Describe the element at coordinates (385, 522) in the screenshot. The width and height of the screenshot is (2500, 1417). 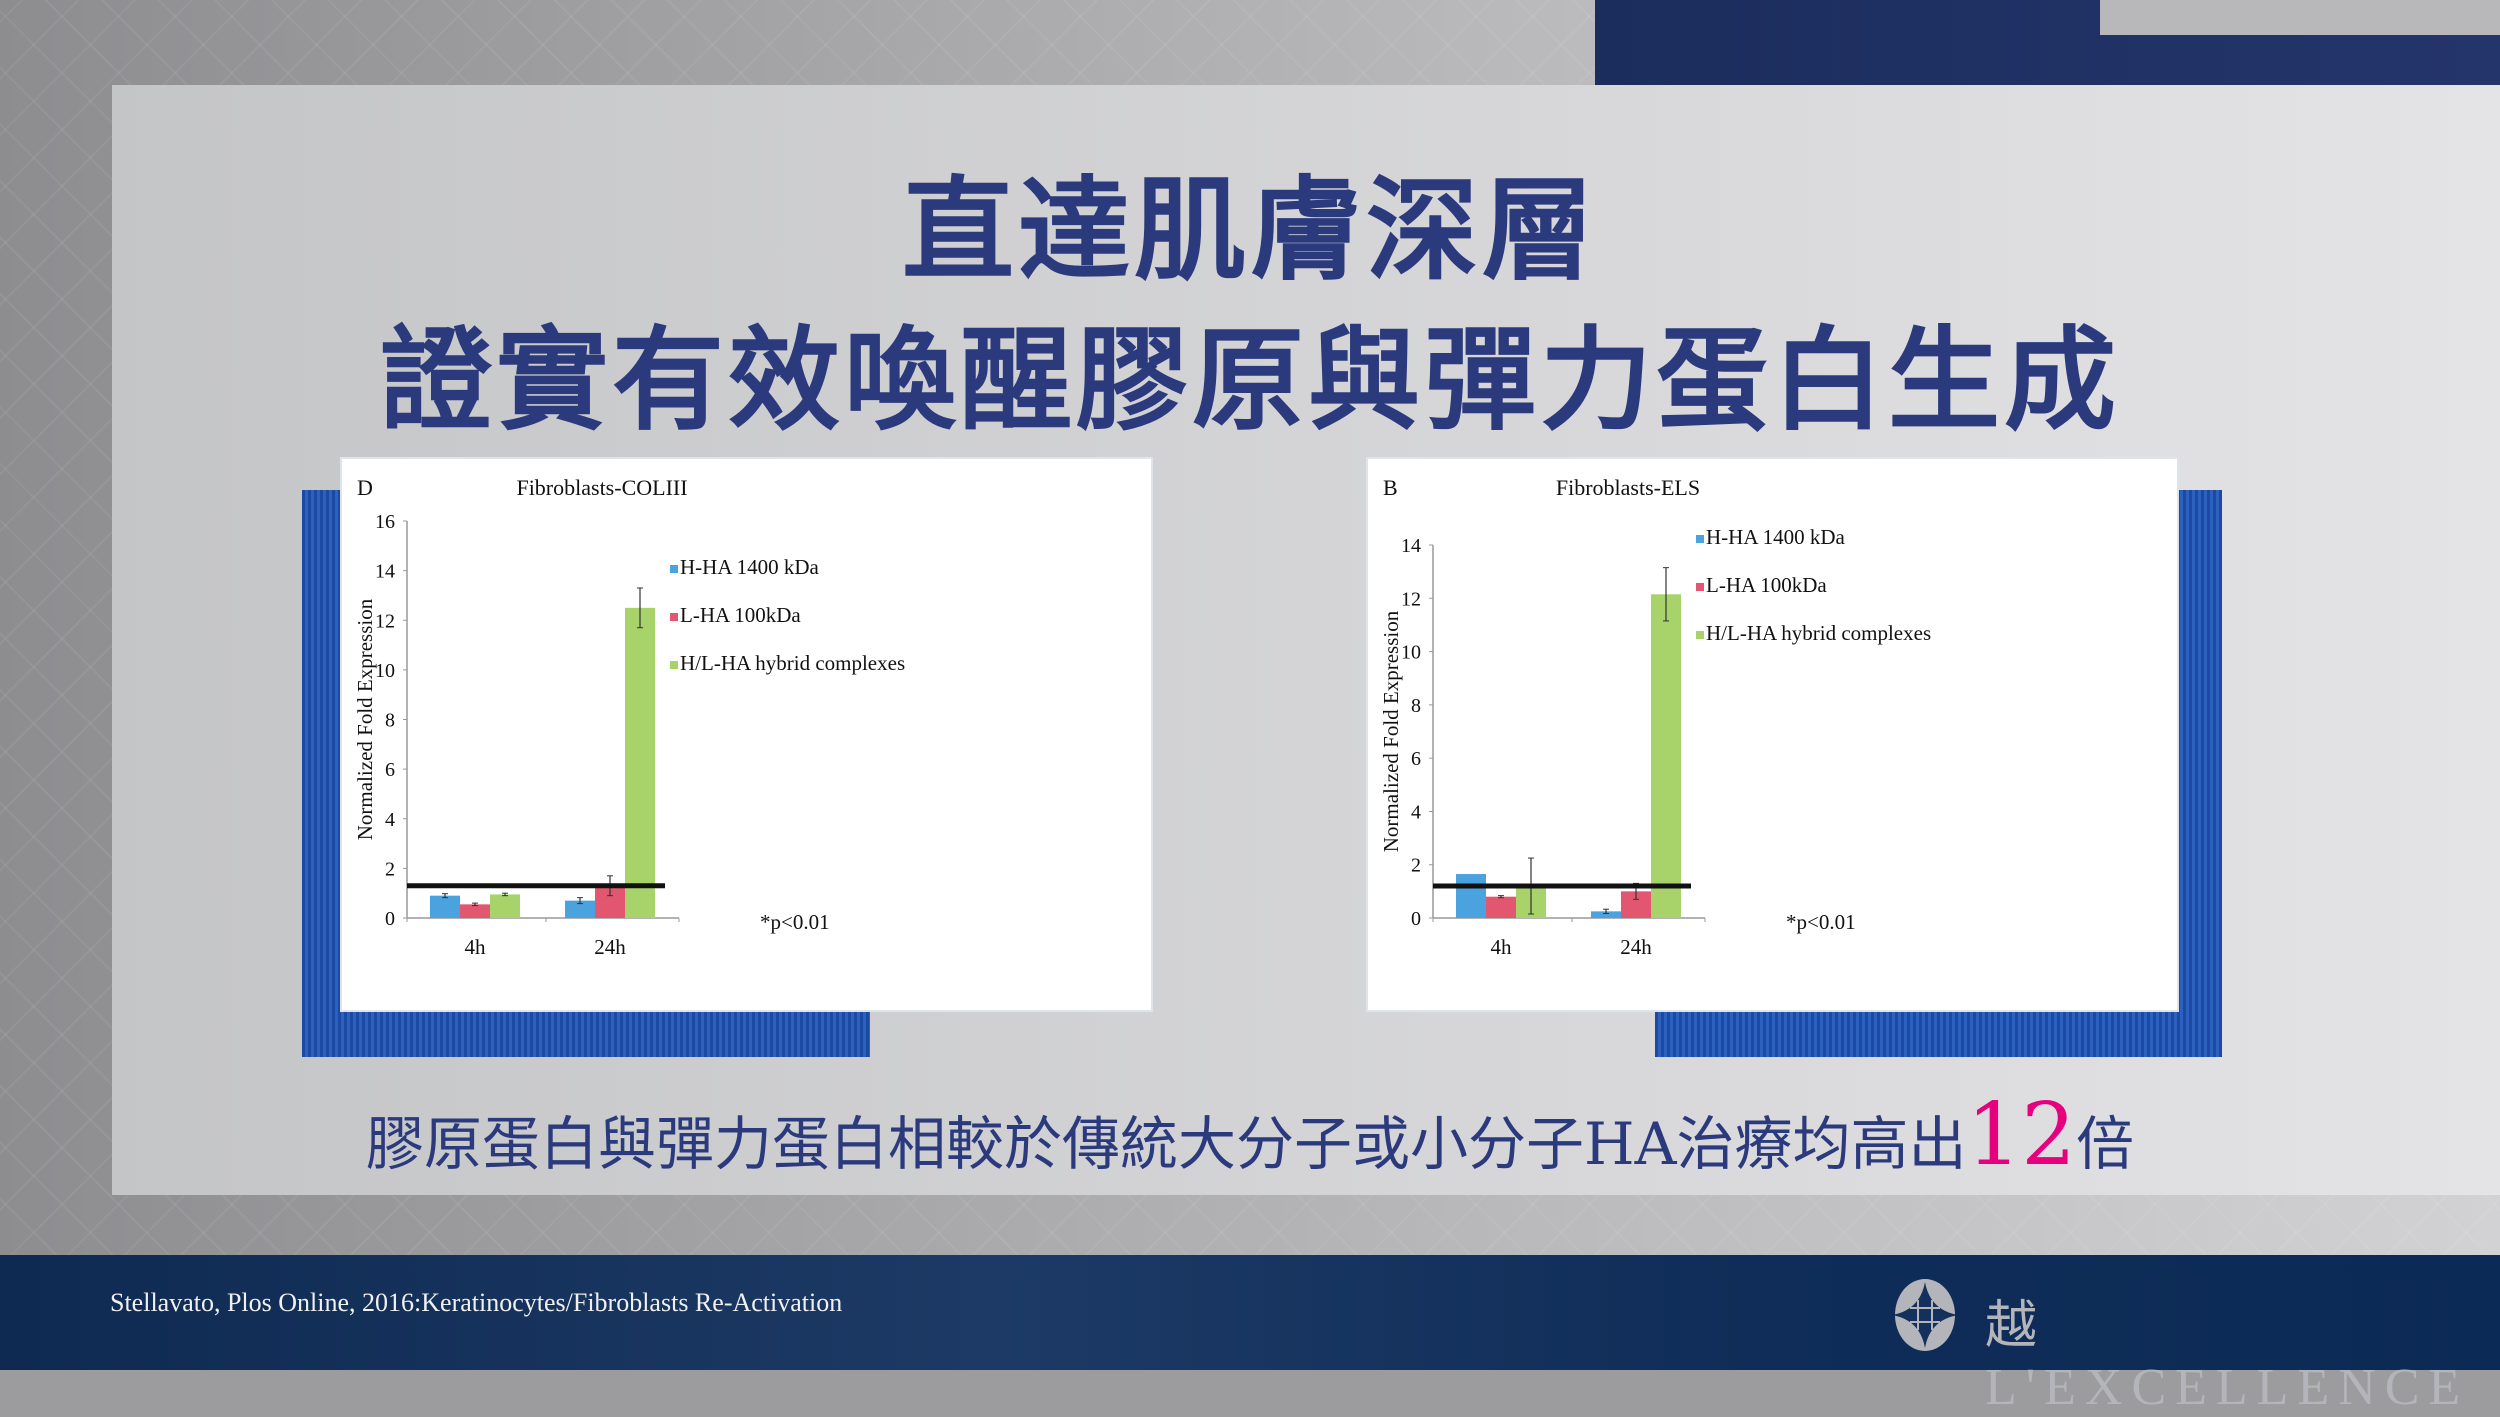
I see `y-tick-label: 16` at that location.